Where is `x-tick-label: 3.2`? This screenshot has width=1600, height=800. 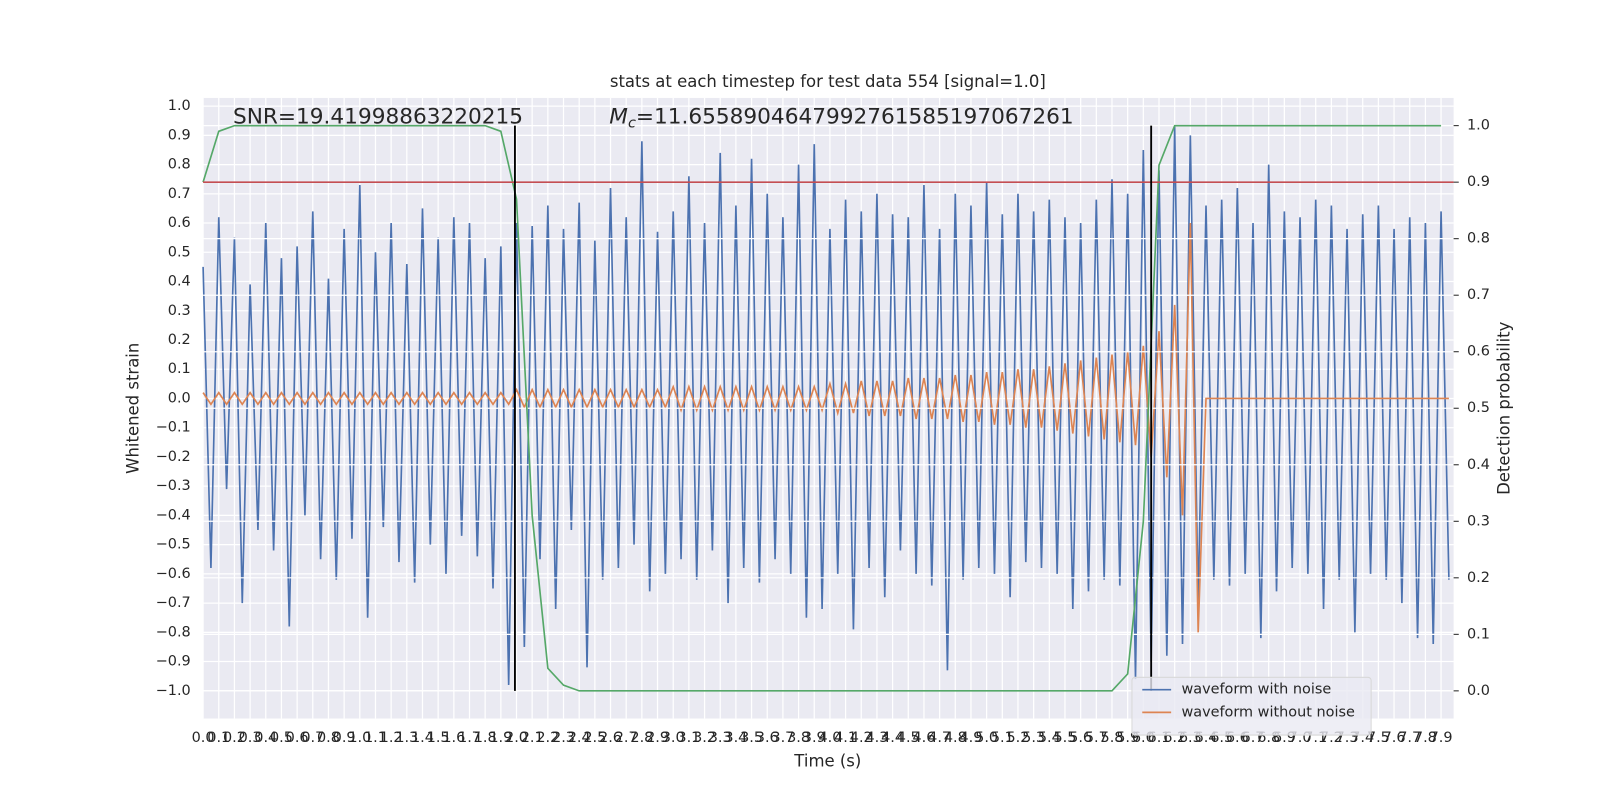 x-tick-label: 3.2 is located at coordinates (704, 738).